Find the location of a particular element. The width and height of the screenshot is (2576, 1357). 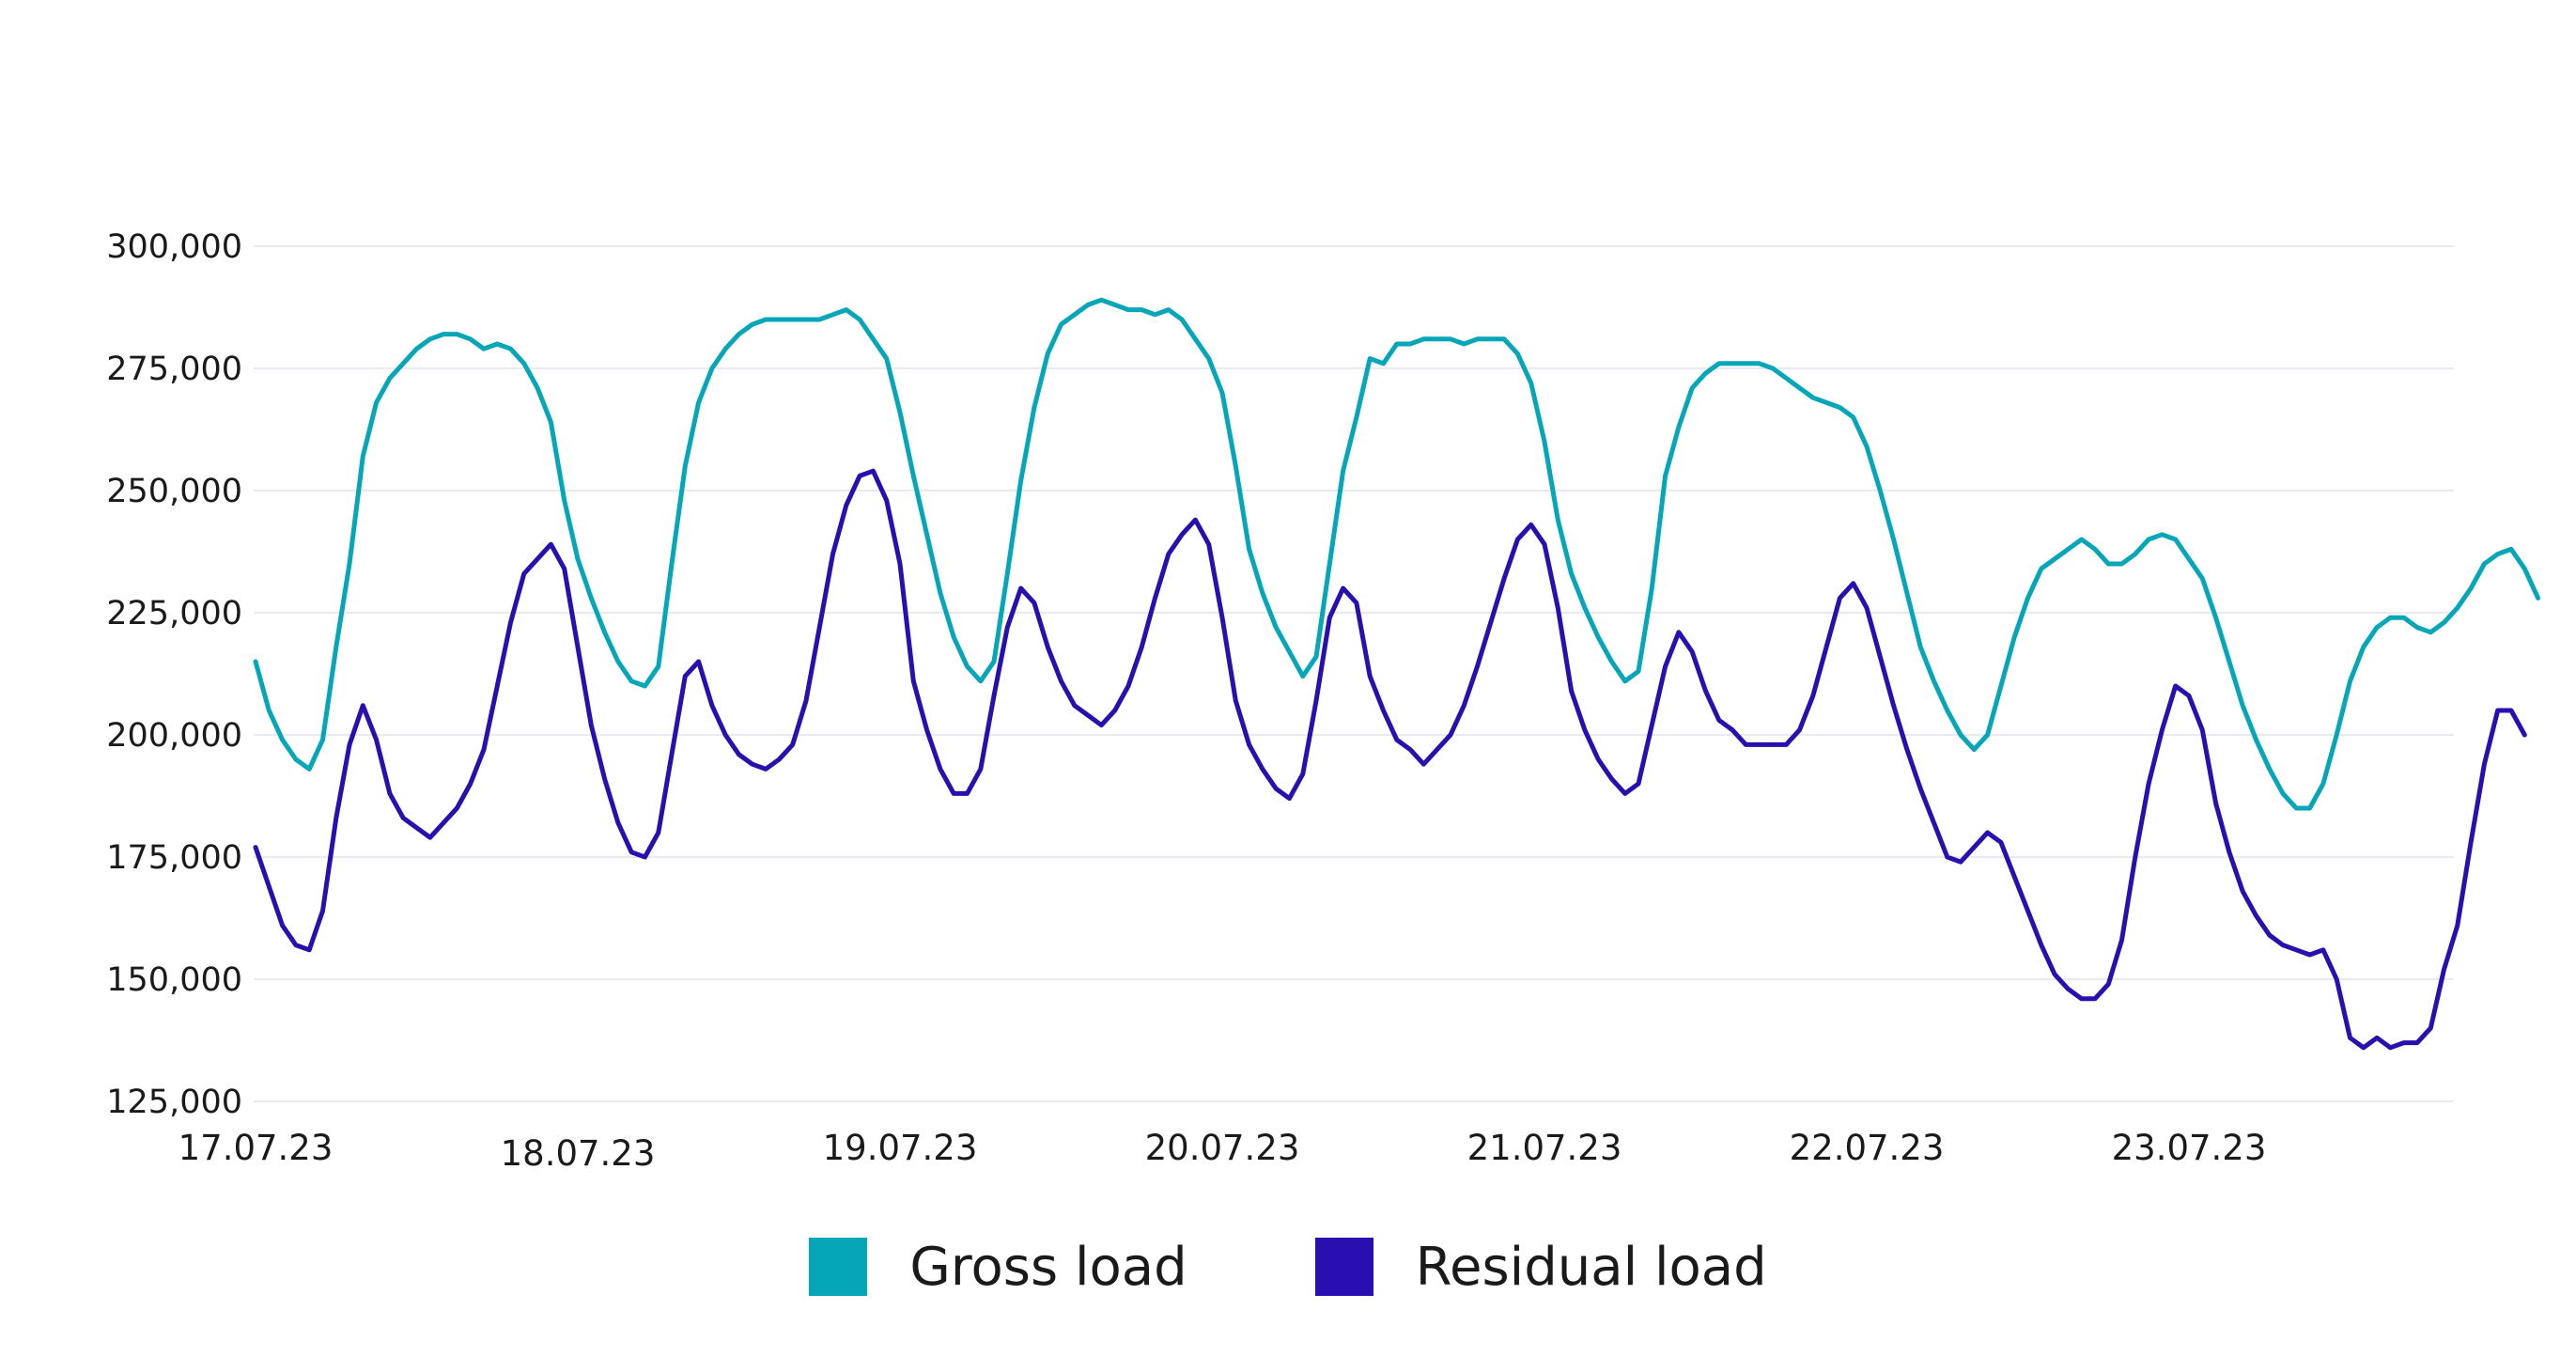

legend-label-gross-load: Gross load is located at coordinates (1048, 1267).